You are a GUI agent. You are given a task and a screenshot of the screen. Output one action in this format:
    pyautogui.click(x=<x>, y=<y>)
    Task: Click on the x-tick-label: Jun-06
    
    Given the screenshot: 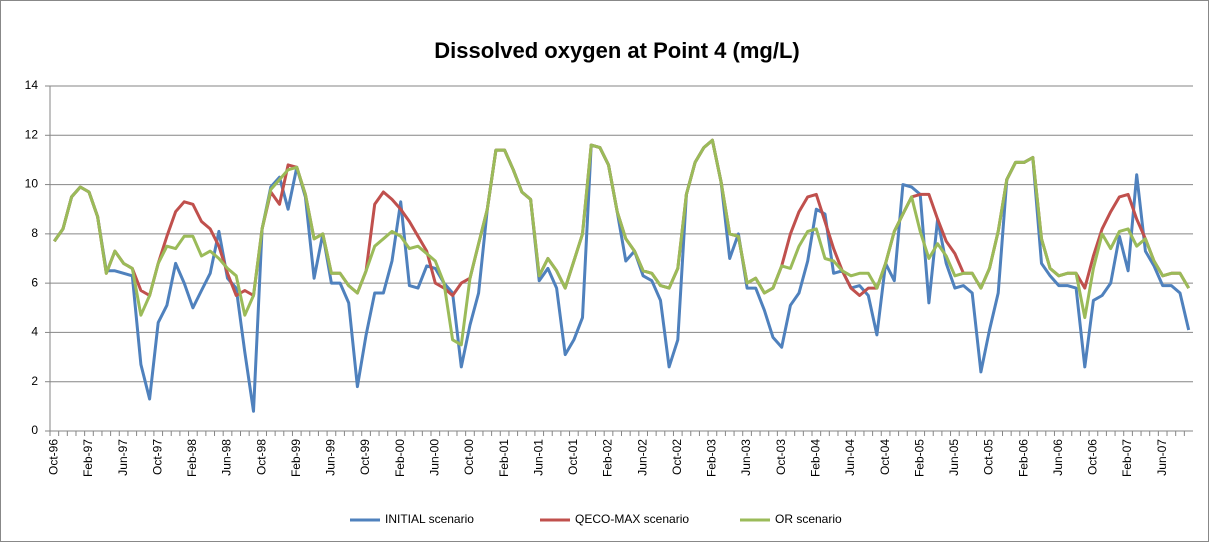 What is the action you would take?
    pyautogui.click(x=1058, y=457)
    